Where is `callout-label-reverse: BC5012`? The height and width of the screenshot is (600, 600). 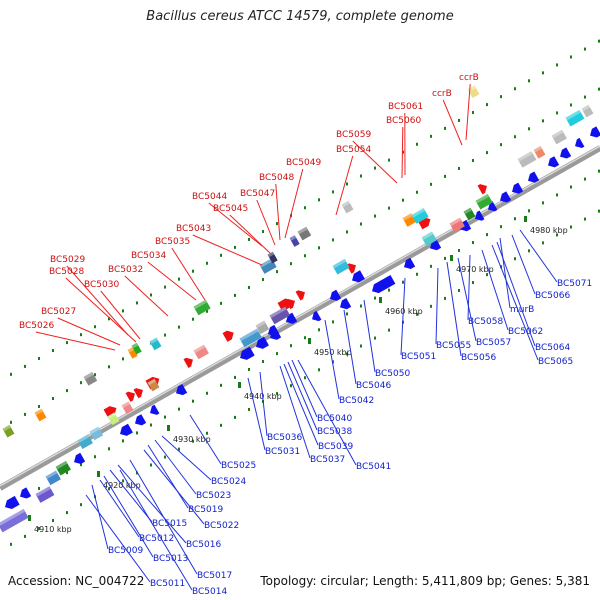
callout-label-reverse: BC5012 is located at coordinates (136, 511).